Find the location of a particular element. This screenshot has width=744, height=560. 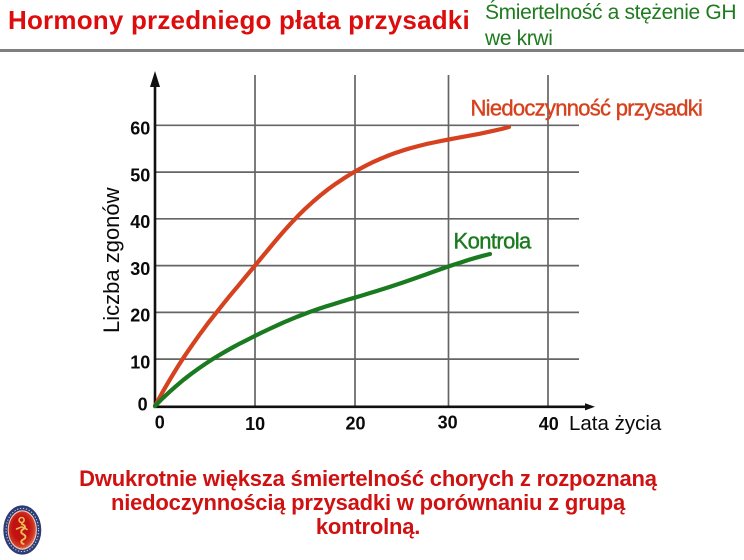

svg-text: Lata życia is located at coordinates (615, 423).